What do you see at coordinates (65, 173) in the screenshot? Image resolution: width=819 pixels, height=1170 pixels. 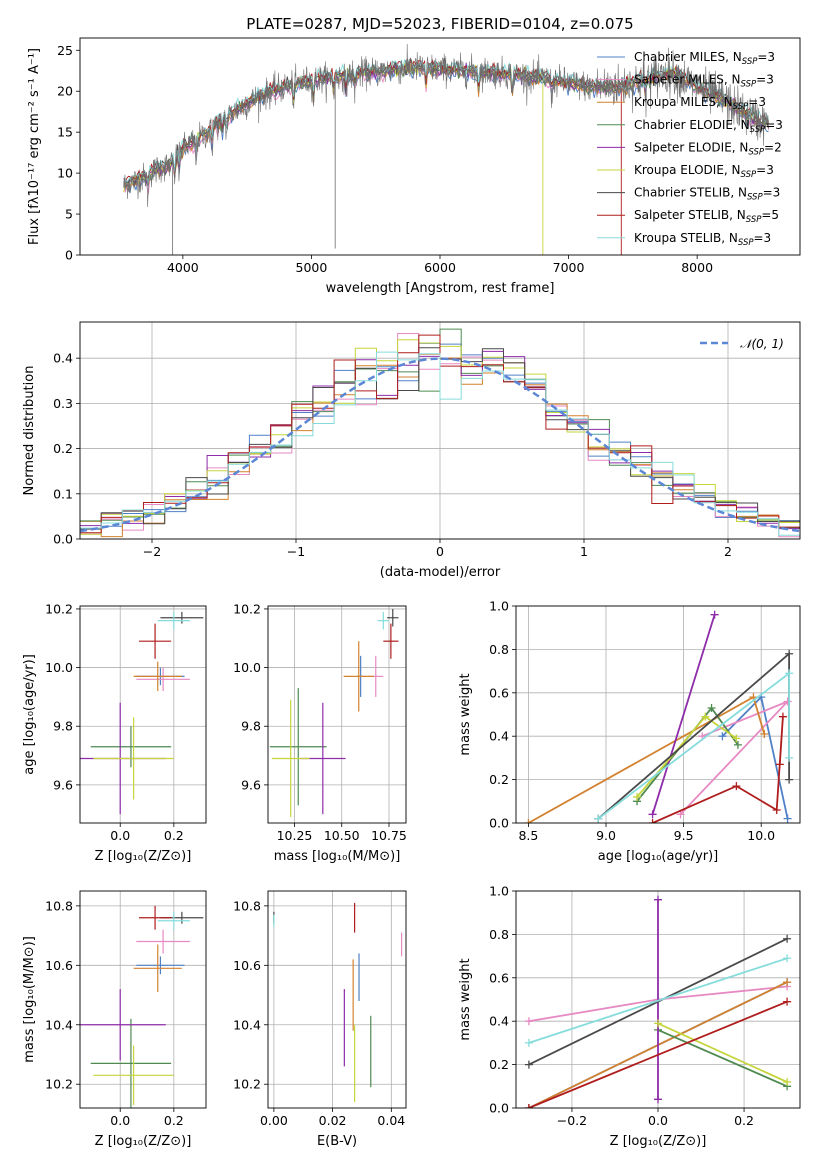 I see `y-tick-label: 10` at bounding box center [65, 173].